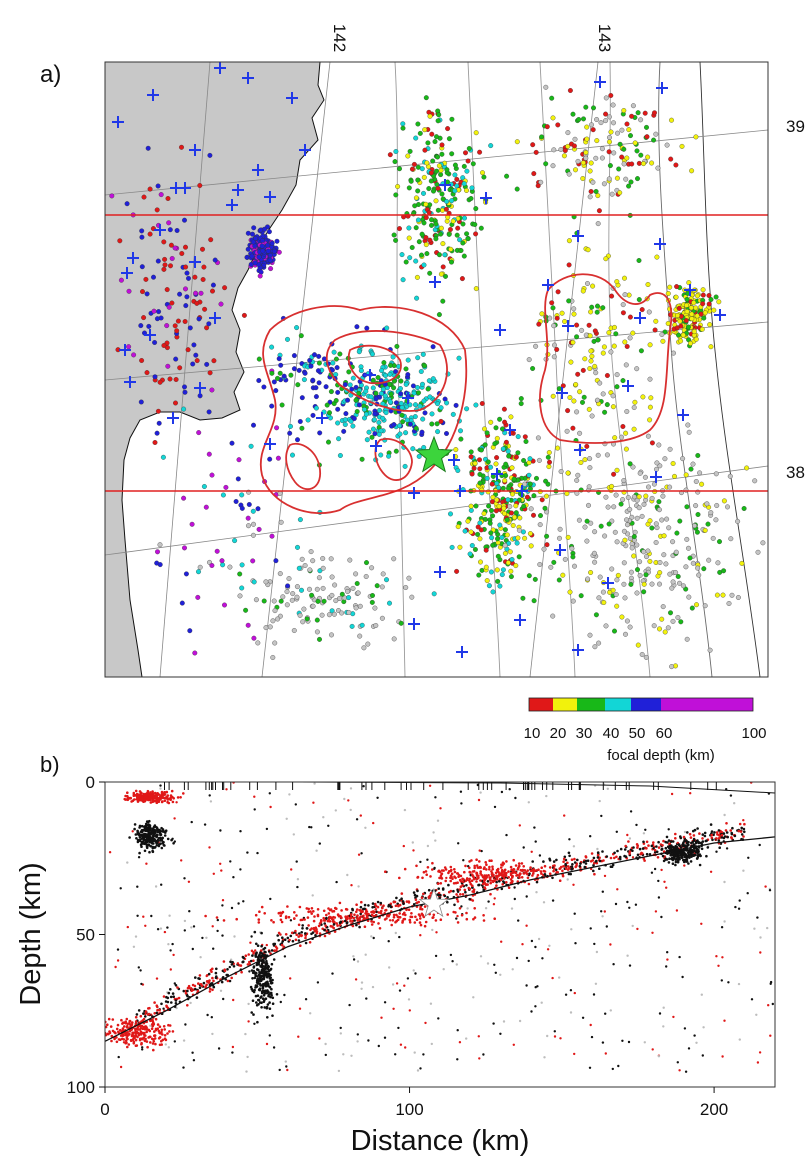 The image size is (809, 1164). What do you see at coordinates (604, 38) in the screenshot?
I see `lon-tick-143: 143` at bounding box center [604, 38].